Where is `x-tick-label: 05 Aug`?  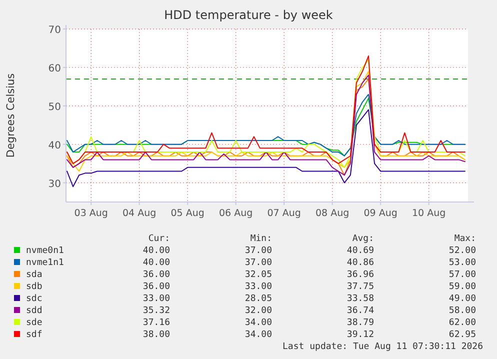
x-tick-label: 05 Aug is located at coordinates (187, 213).